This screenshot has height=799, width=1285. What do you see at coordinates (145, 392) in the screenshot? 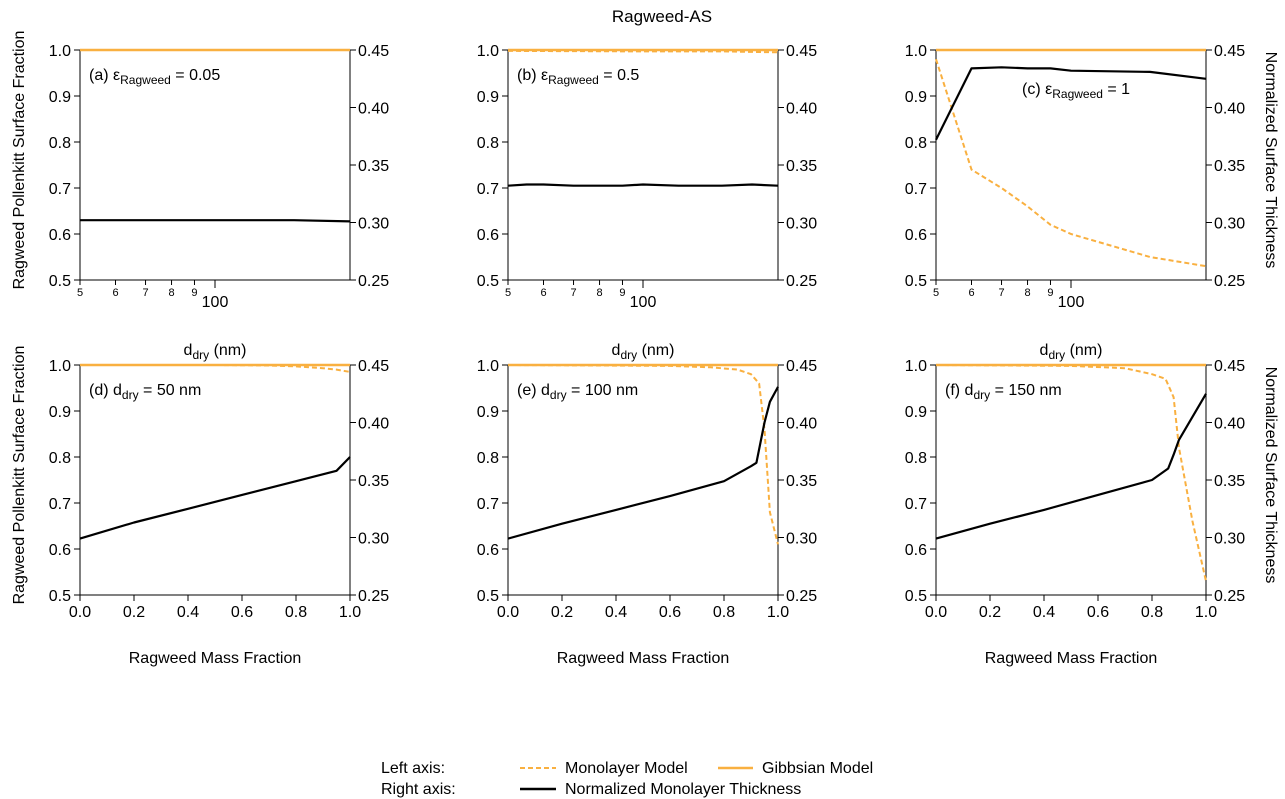
I see `panel-annotation: (d) ddry = 50 nm` at bounding box center [145, 392].